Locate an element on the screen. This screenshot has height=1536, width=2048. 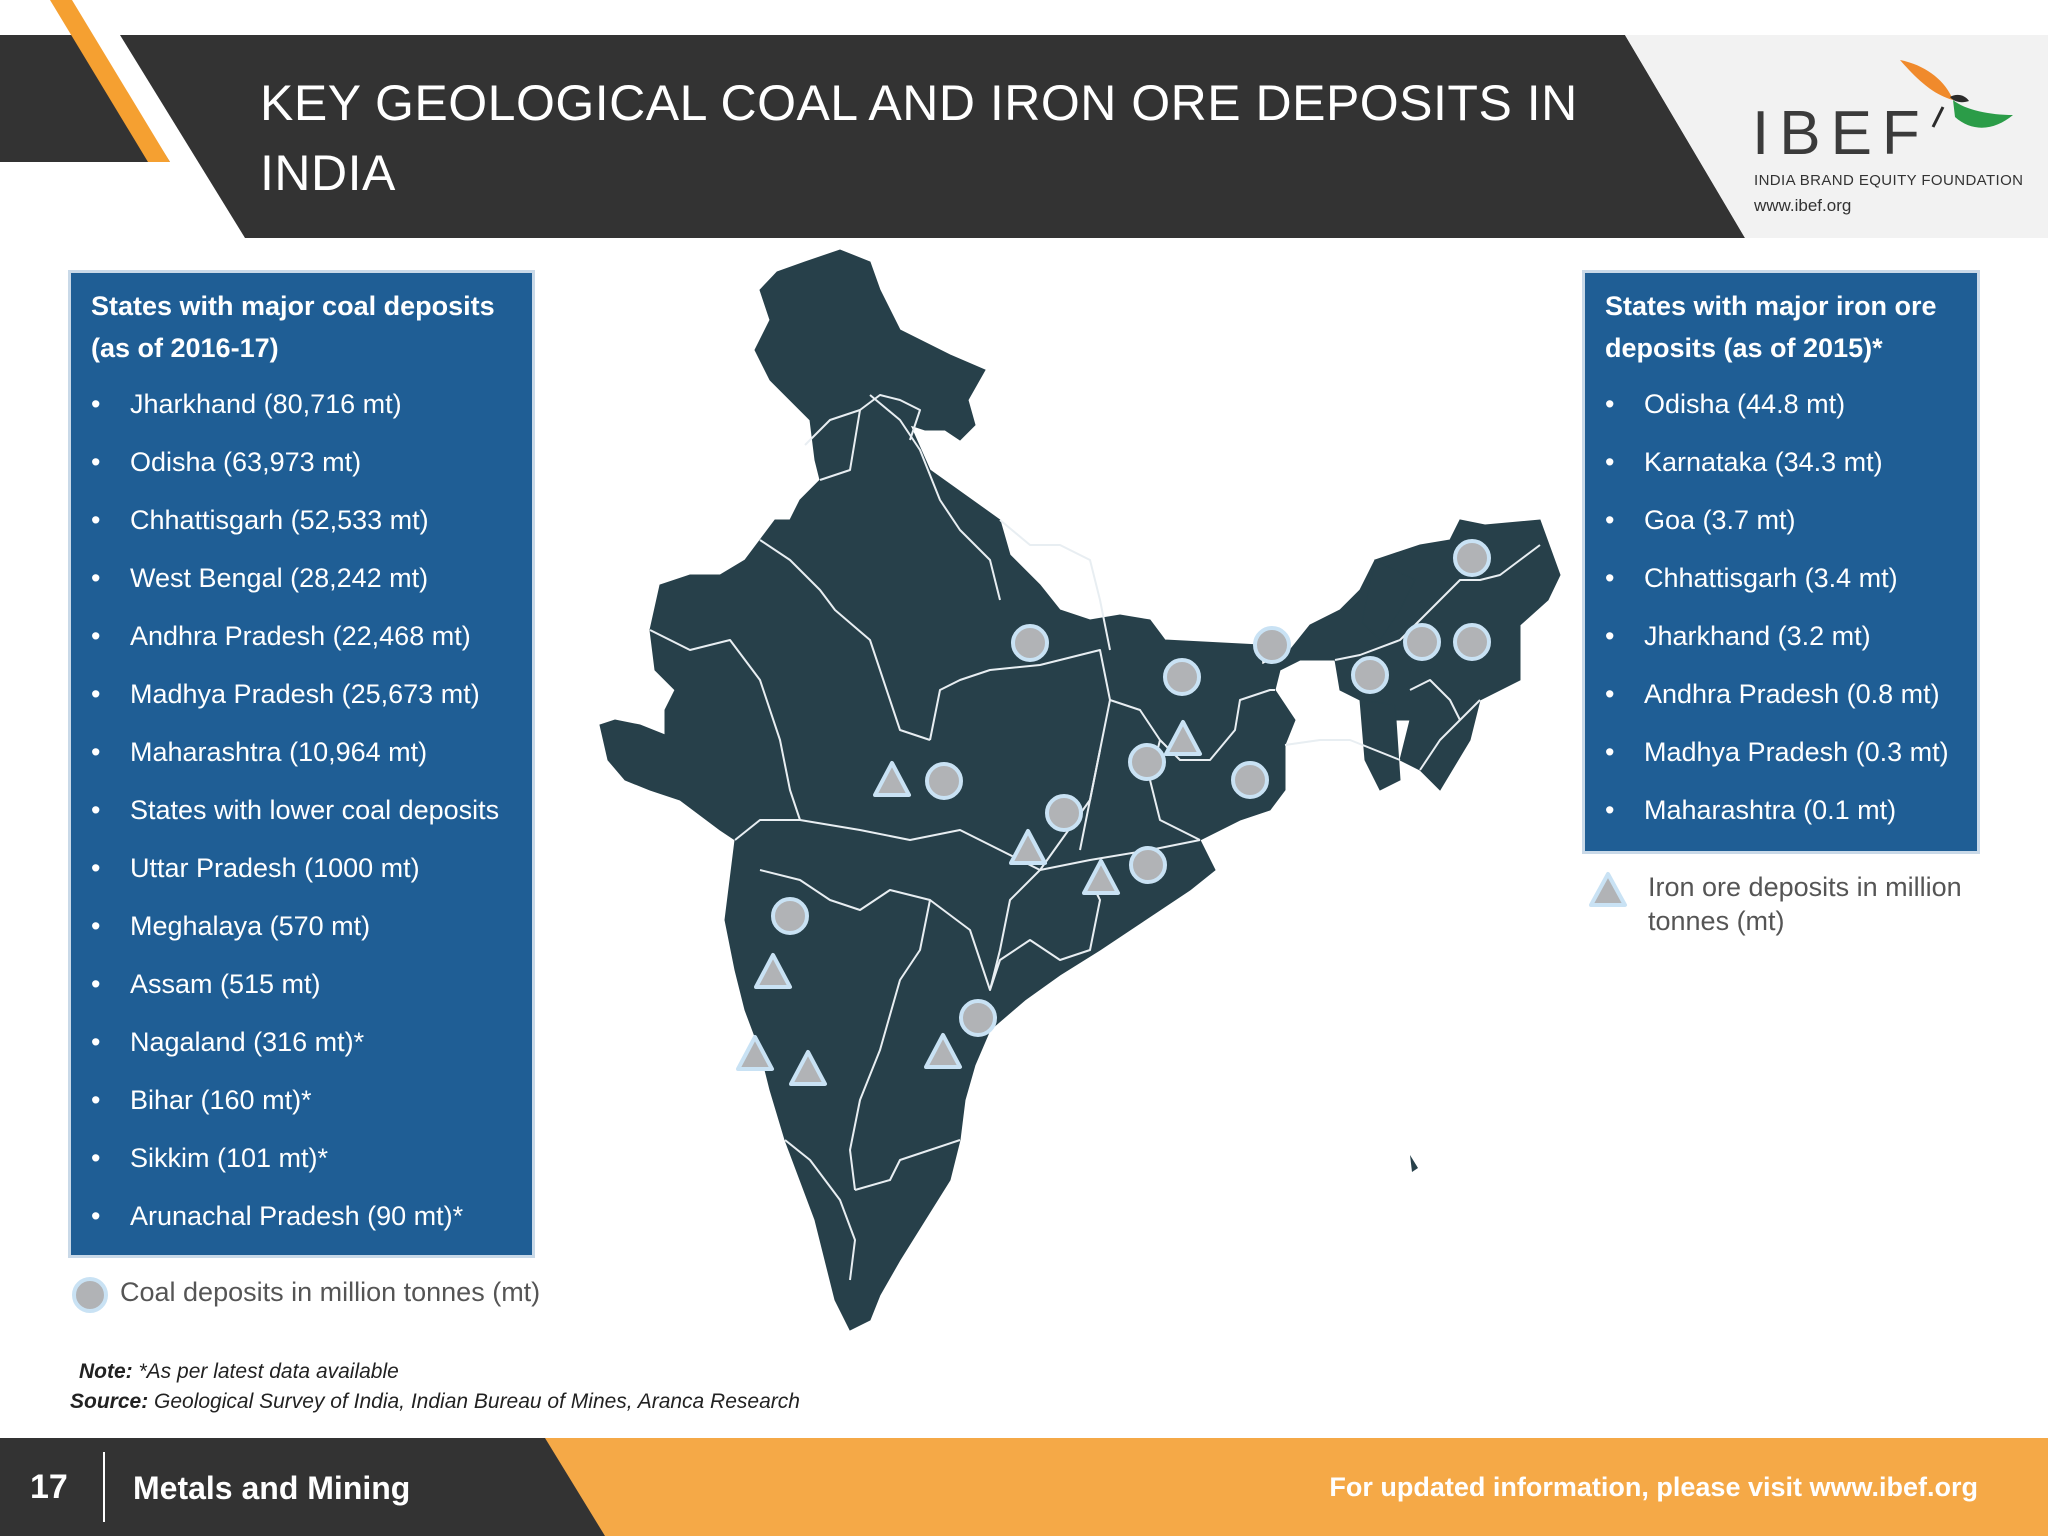
list-item: • Sikkim (101 mt)* is located at coordinates (295, 1158).